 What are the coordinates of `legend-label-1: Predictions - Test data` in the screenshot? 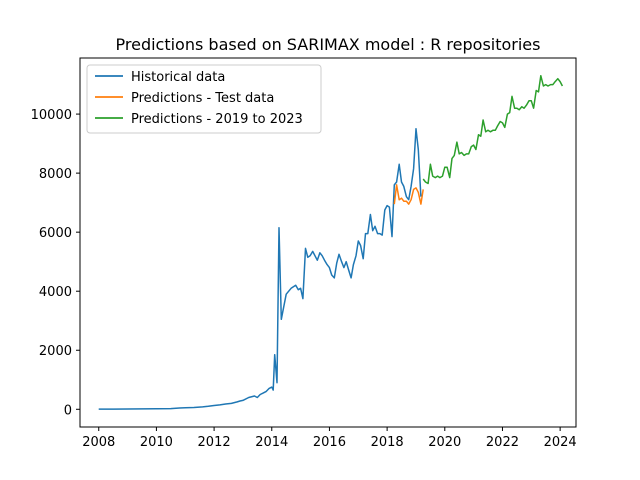 It's located at (202, 98).